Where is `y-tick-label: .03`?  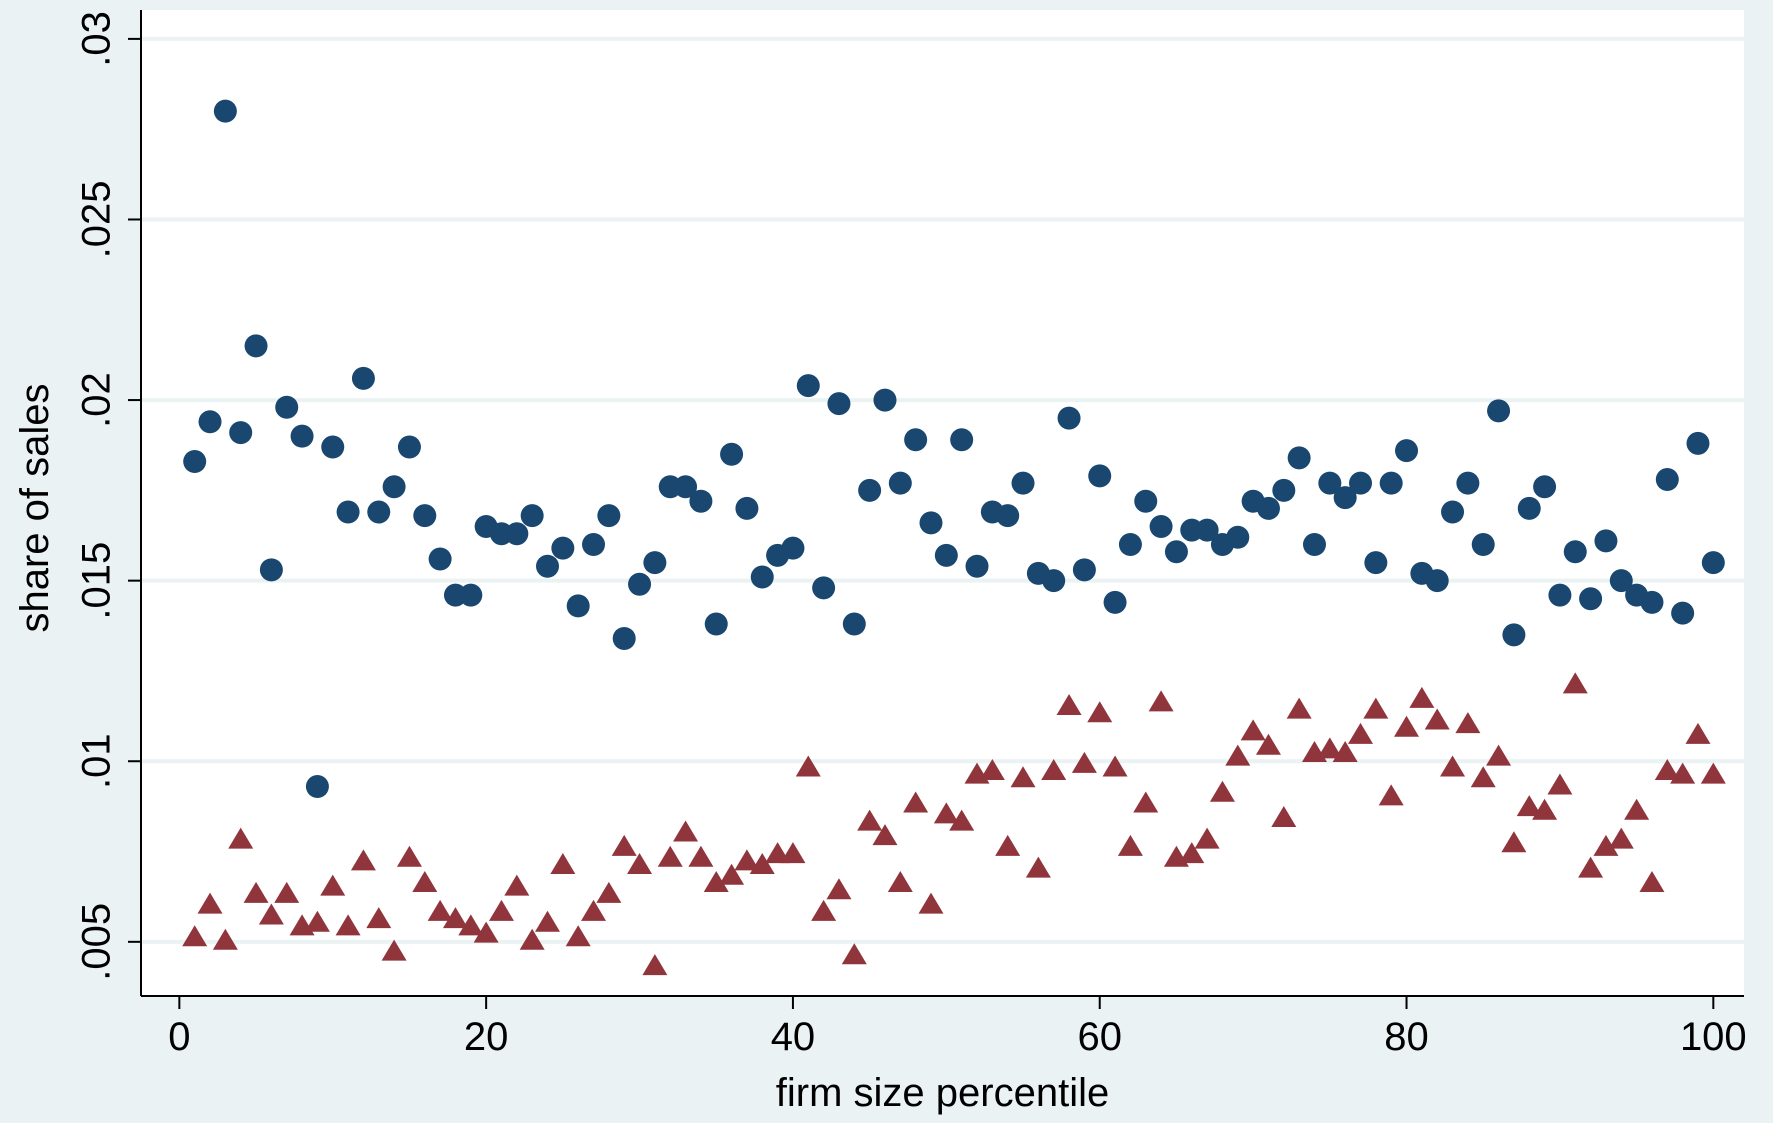
y-tick-label: .03 is located at coordinates (97, 39).